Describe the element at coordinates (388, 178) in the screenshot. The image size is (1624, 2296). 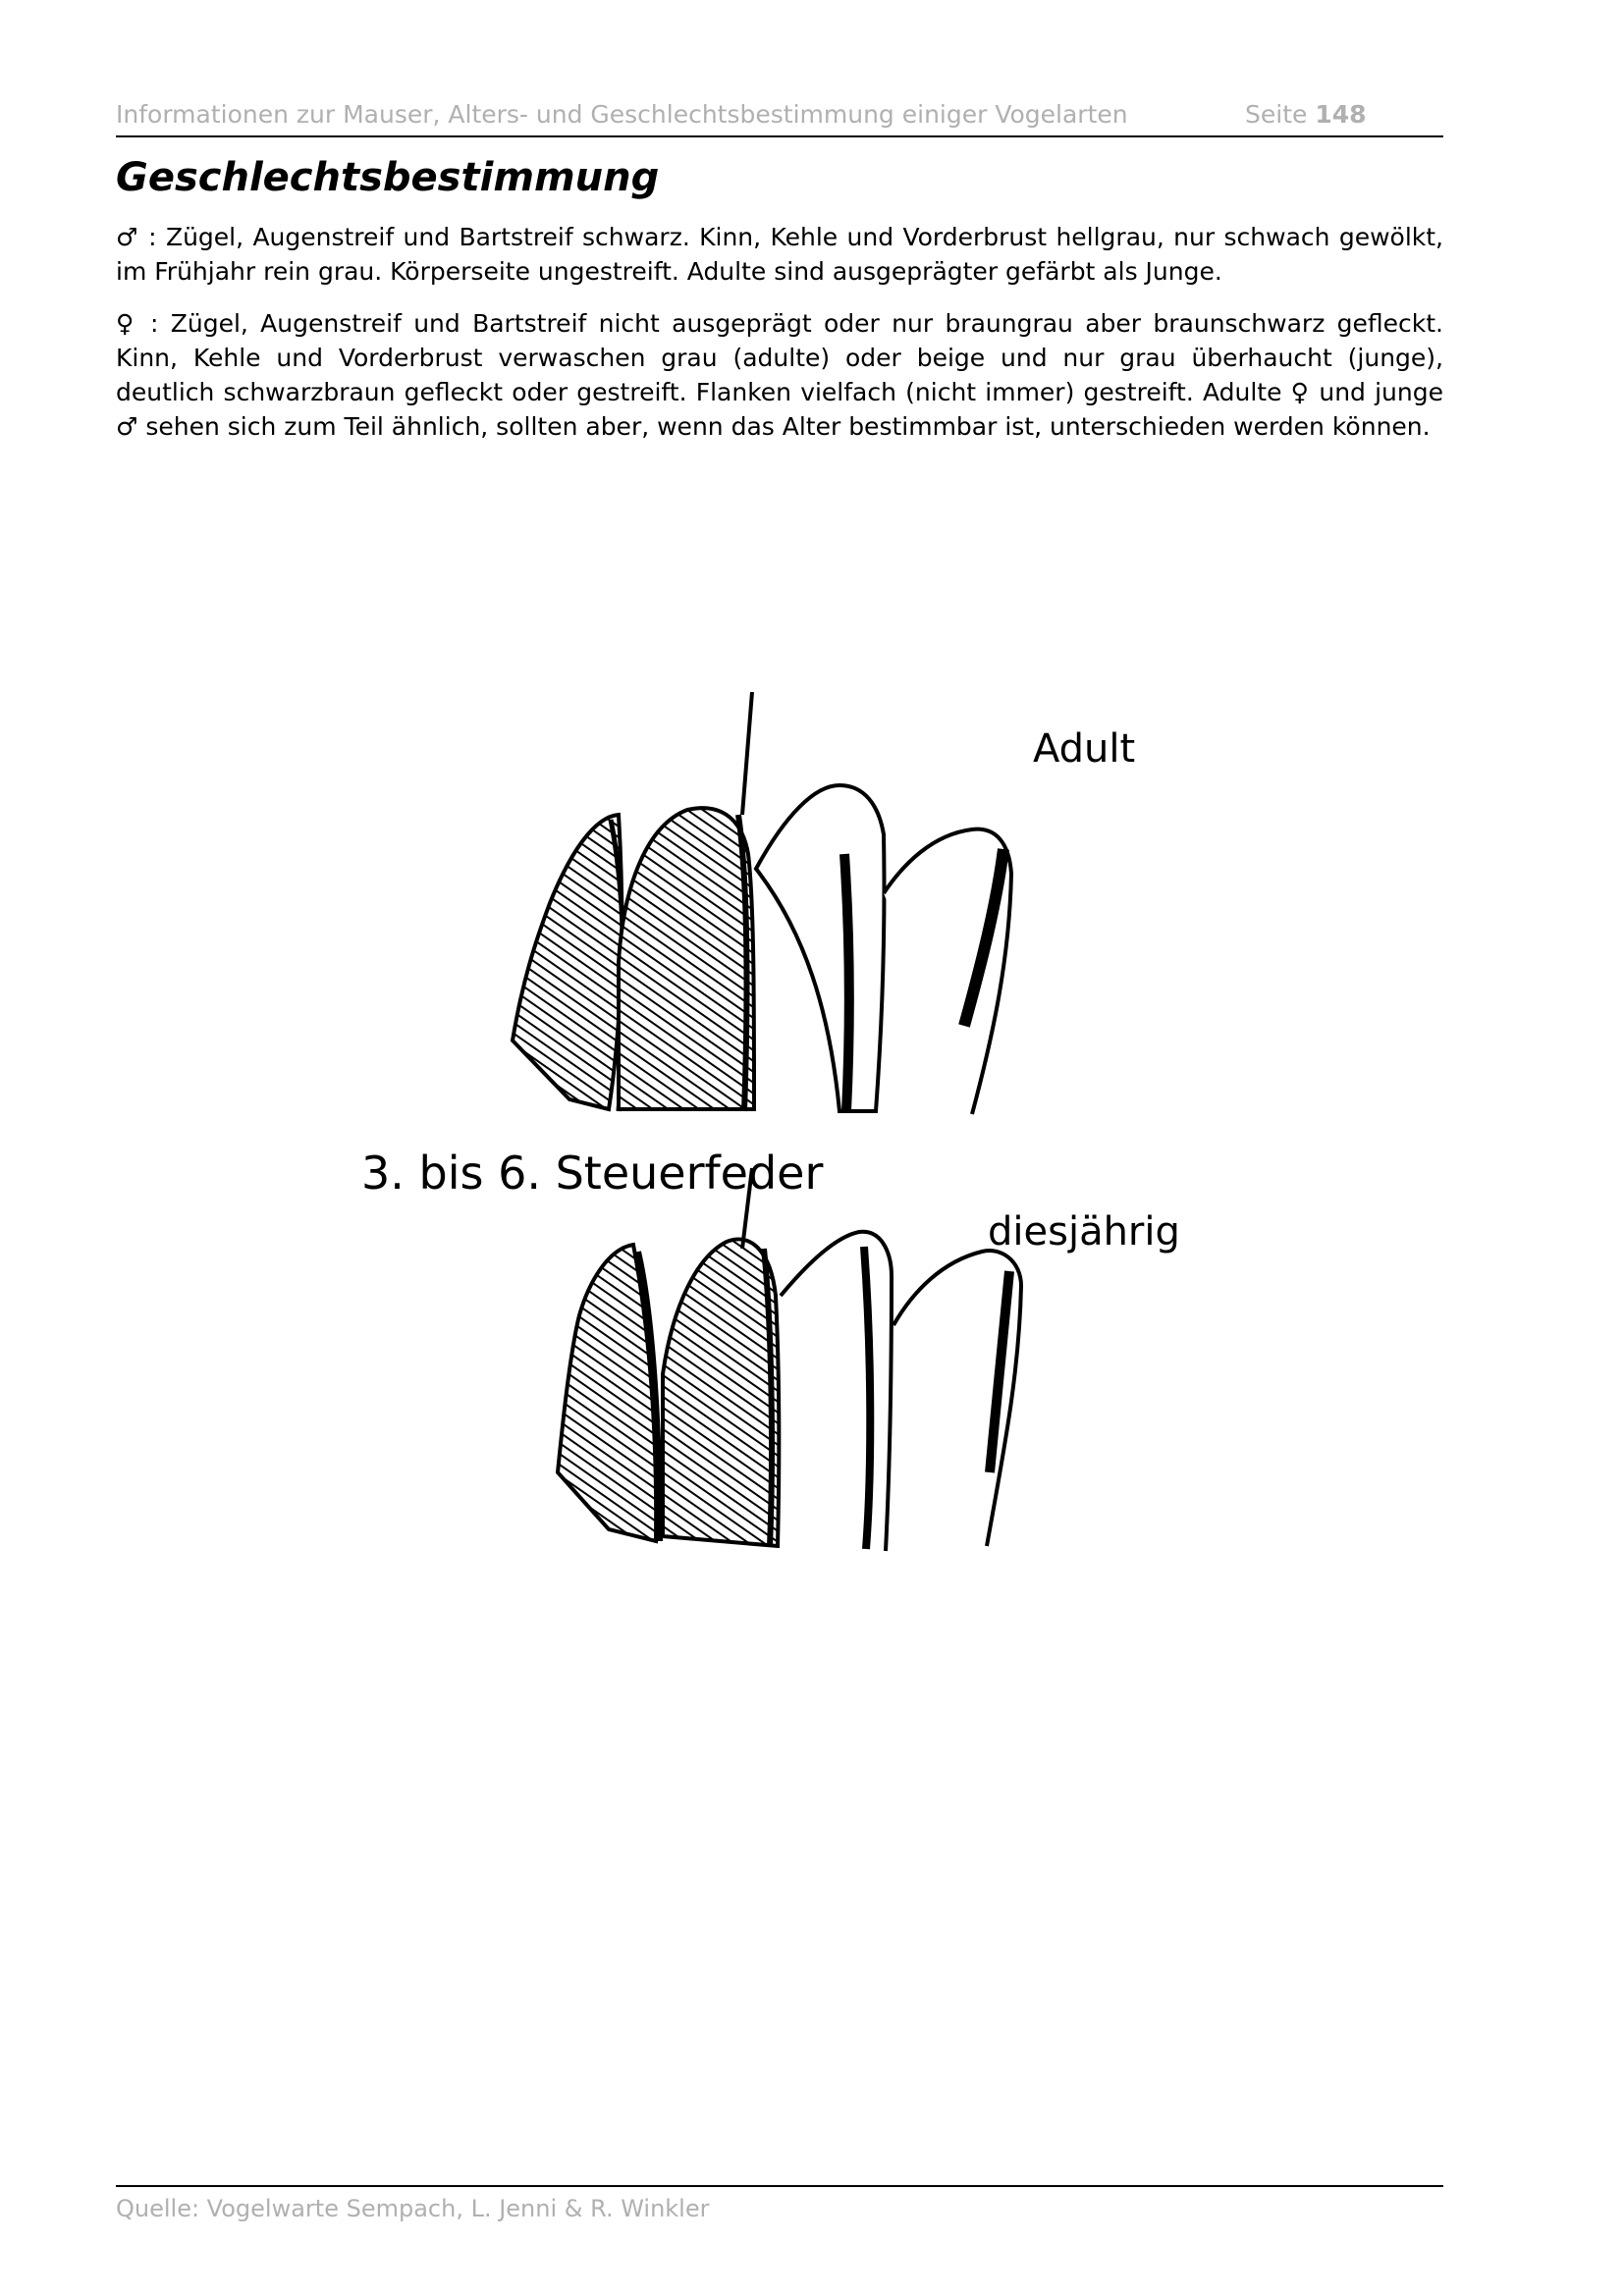
I see `section-title: Geschlechtsbestimmung` at that location.